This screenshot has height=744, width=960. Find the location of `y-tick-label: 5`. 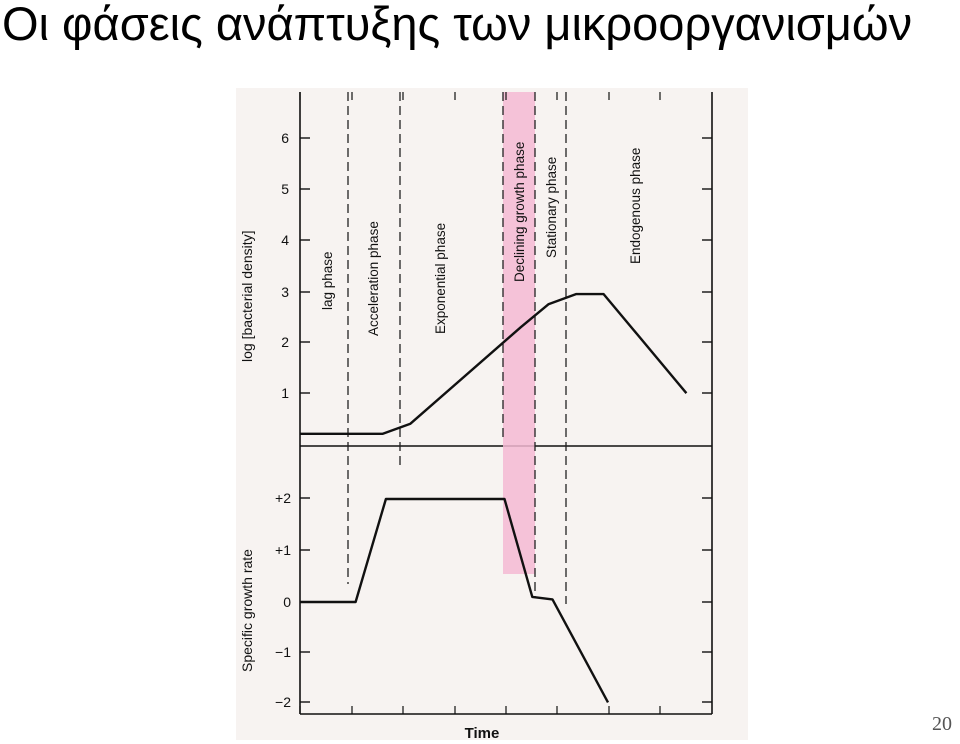

y-tick-label: 5 is located at coordinates (285, 189).